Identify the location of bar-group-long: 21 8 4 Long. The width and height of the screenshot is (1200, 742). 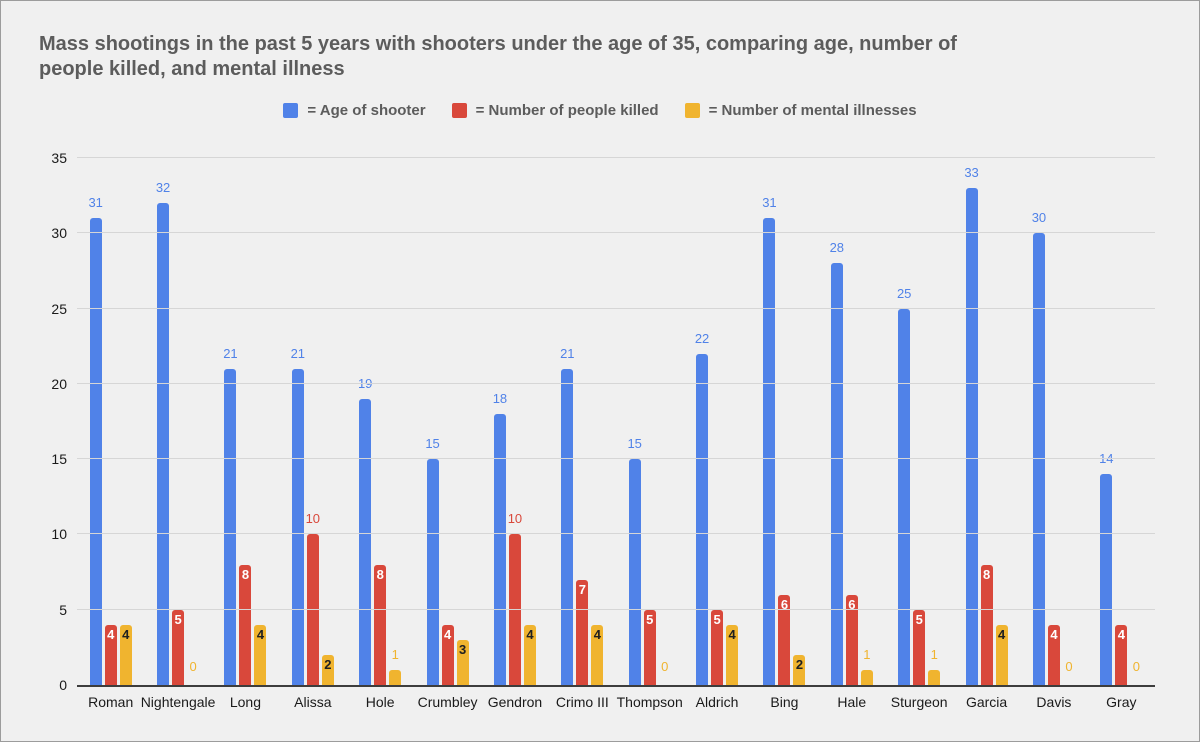
(245, 434).